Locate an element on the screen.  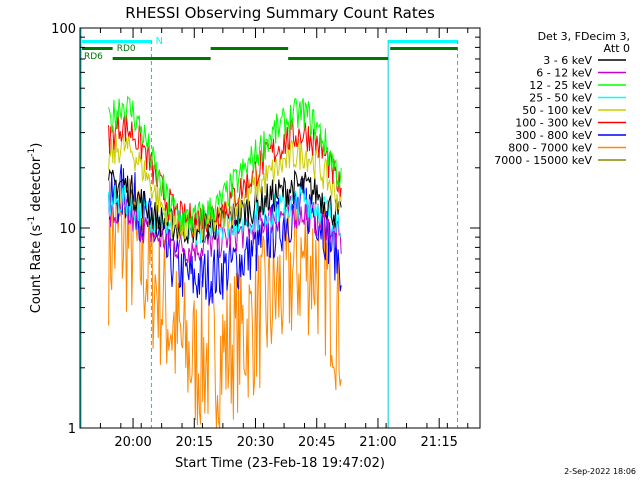
legend-header-line2: Att 0 is located at coordinates (617, 48).